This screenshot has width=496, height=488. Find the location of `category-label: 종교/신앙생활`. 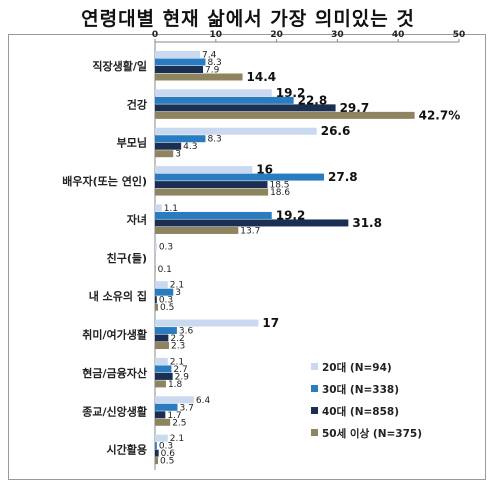

category-label: 종교/신앙생활 is located at coordinates (114, 411).